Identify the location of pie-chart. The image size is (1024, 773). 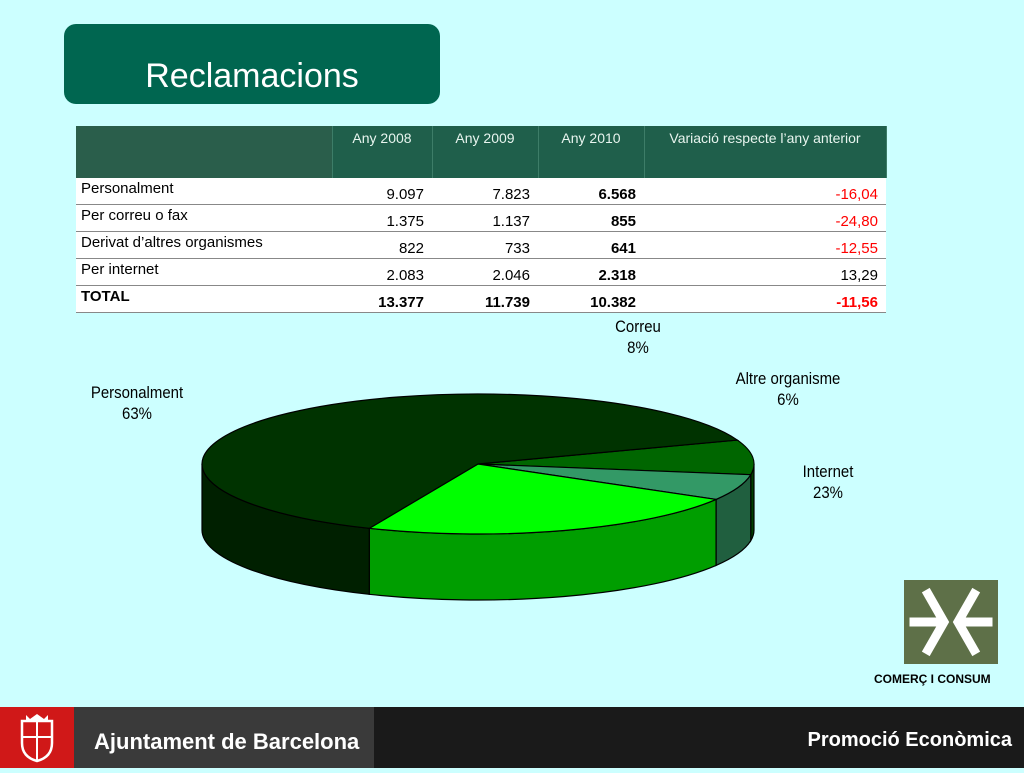
(478, 497).